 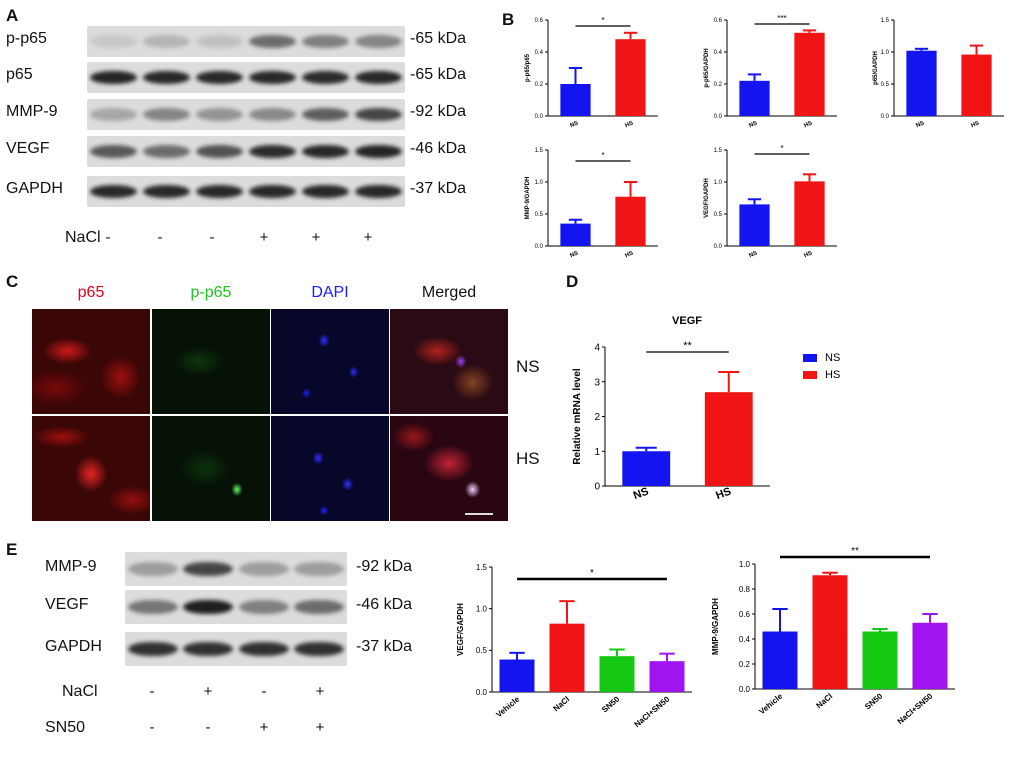 I want to click on y-tick-label: 0.4, so click(x=745, y=639).